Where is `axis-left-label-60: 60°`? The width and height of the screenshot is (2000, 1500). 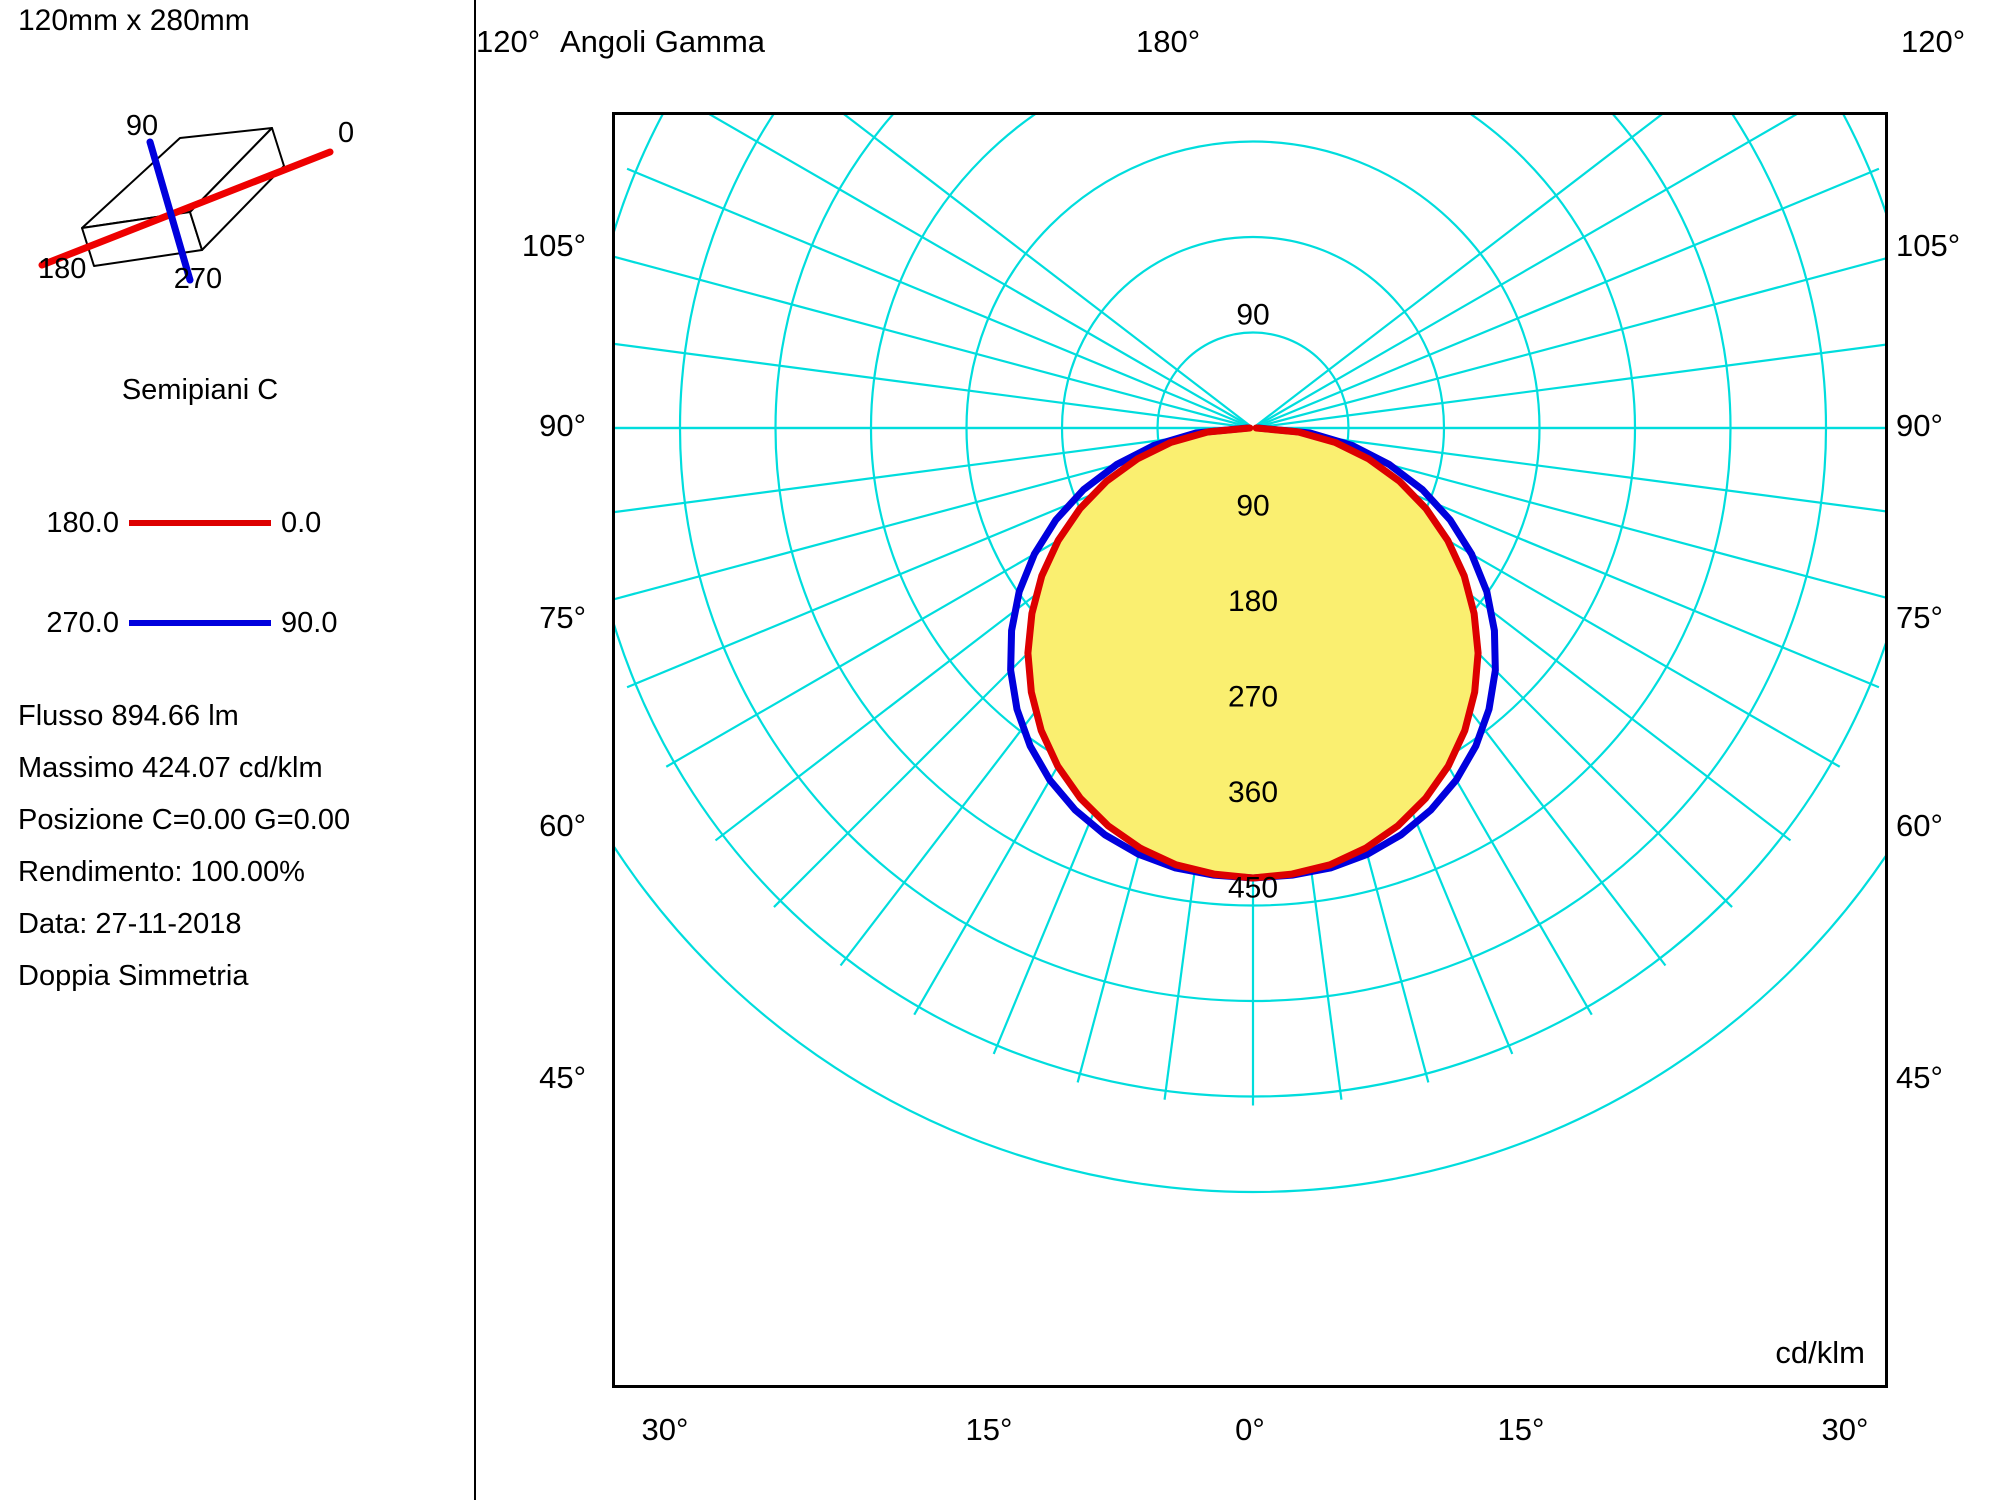 axis-left-label-60: 60° is located at coordinates (562, 825).